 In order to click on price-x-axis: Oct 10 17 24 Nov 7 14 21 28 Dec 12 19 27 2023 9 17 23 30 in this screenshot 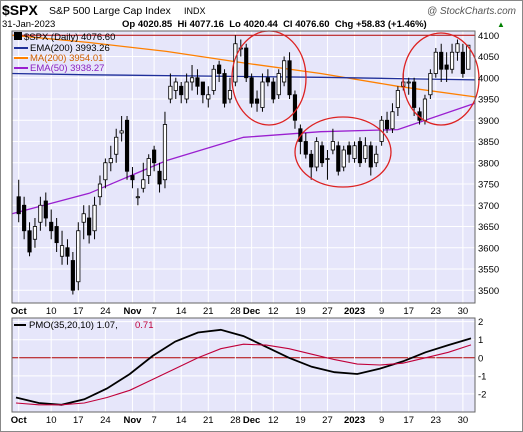, I will do `click(239, 311)`.